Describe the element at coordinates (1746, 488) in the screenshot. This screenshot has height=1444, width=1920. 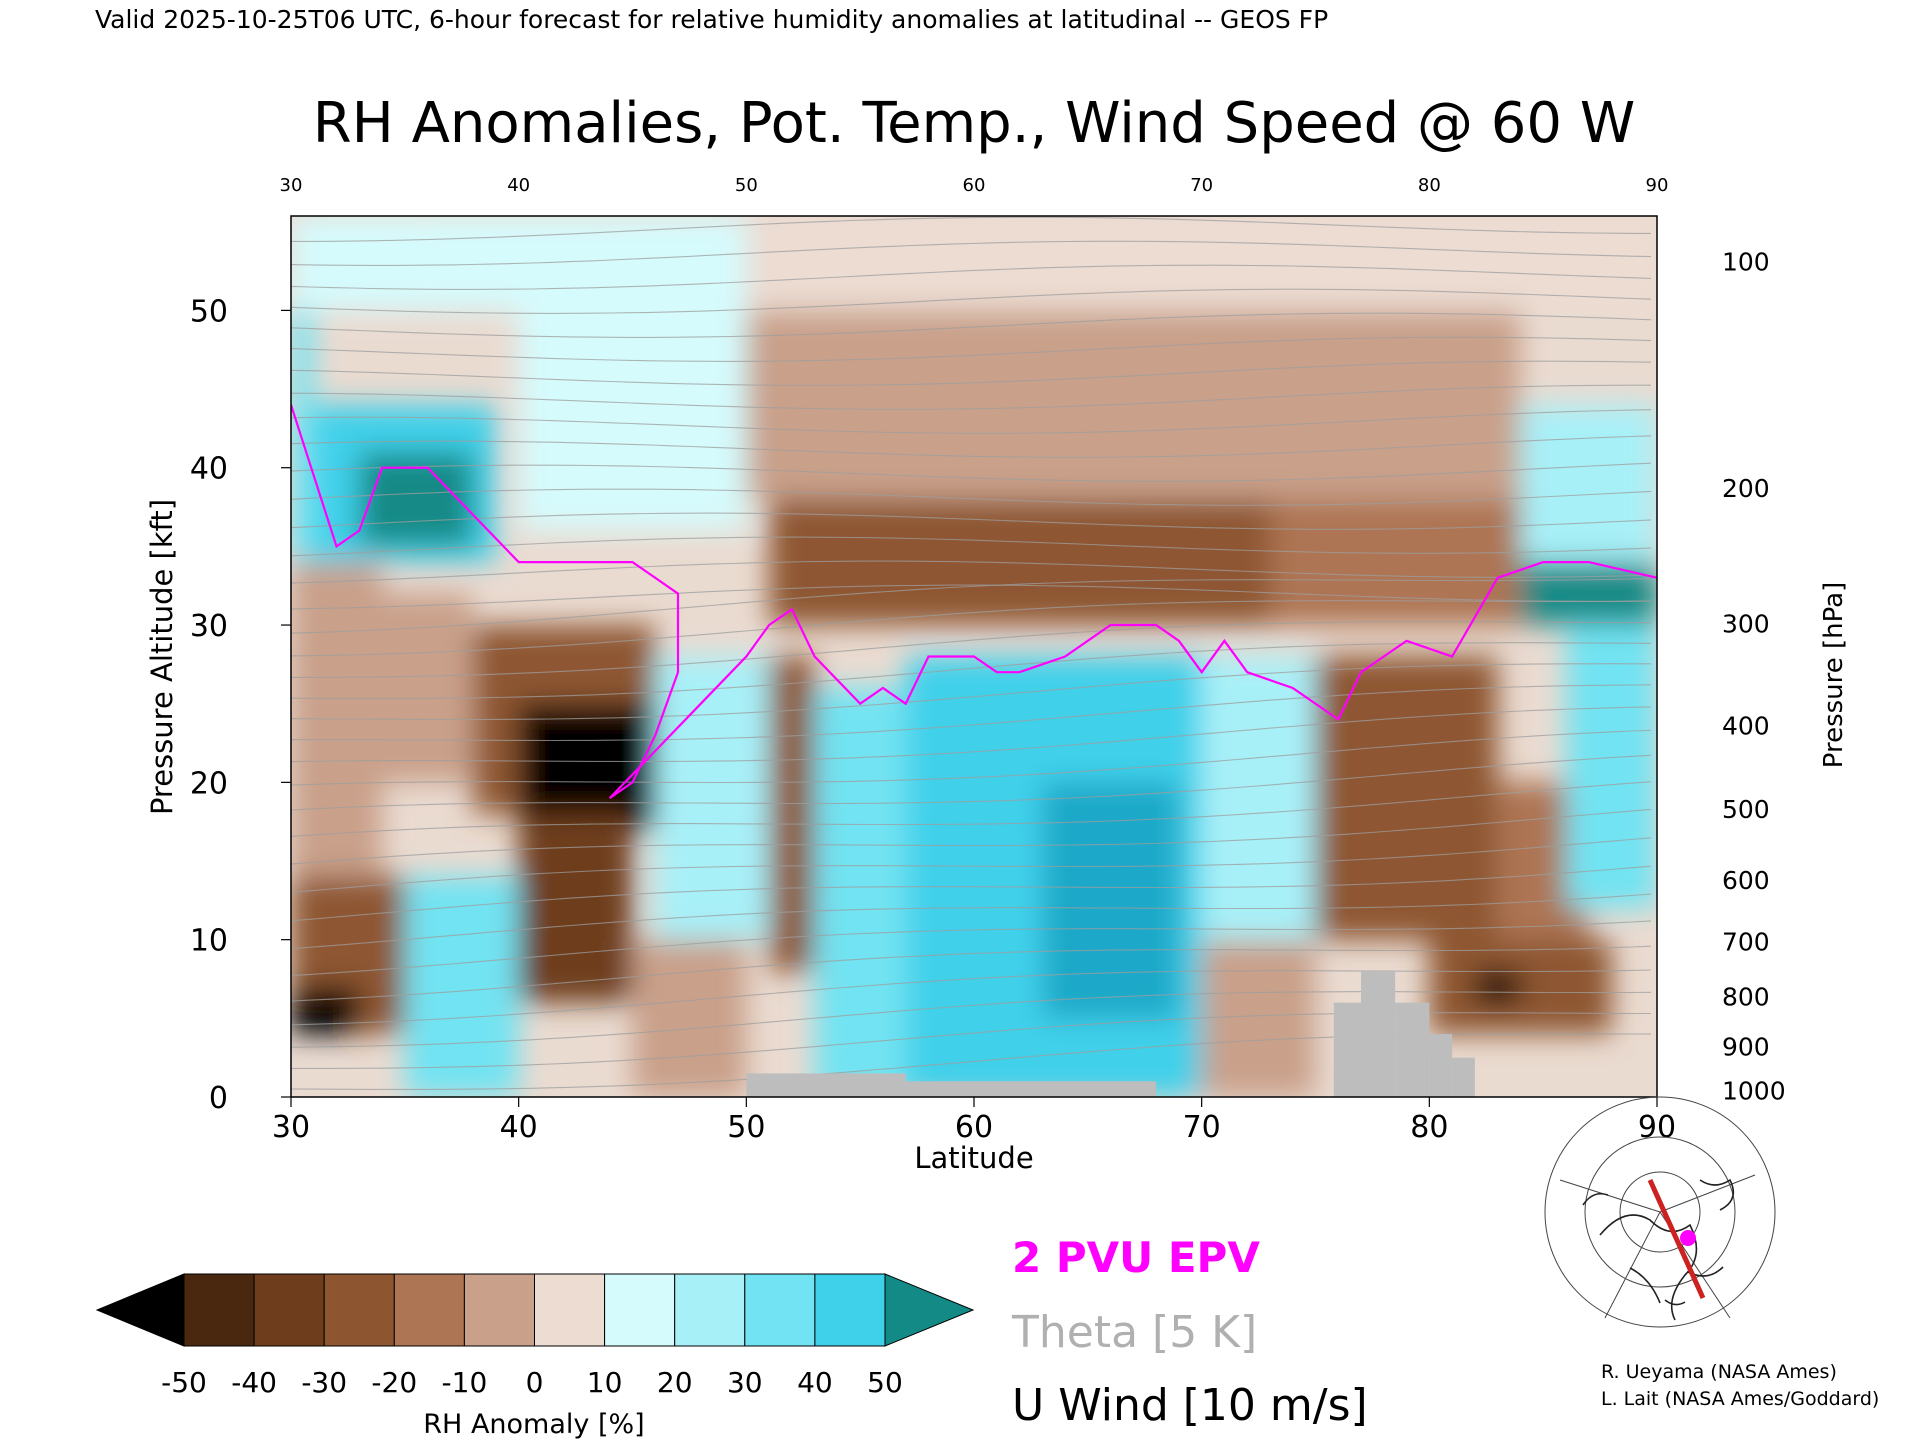
I see `pressure-tick-label: 200` at that location.